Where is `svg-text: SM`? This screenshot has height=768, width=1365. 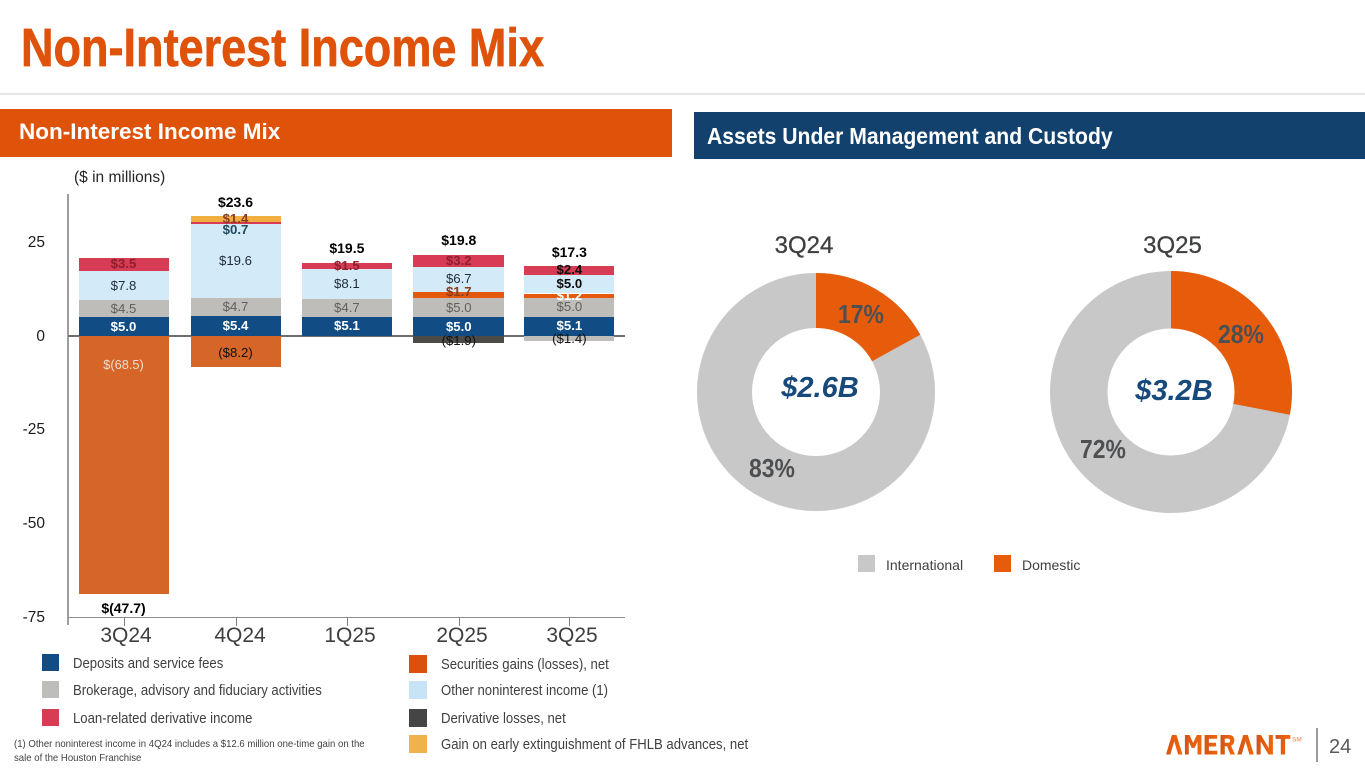
svg-text: SM is located at coordinates (1297, 740).